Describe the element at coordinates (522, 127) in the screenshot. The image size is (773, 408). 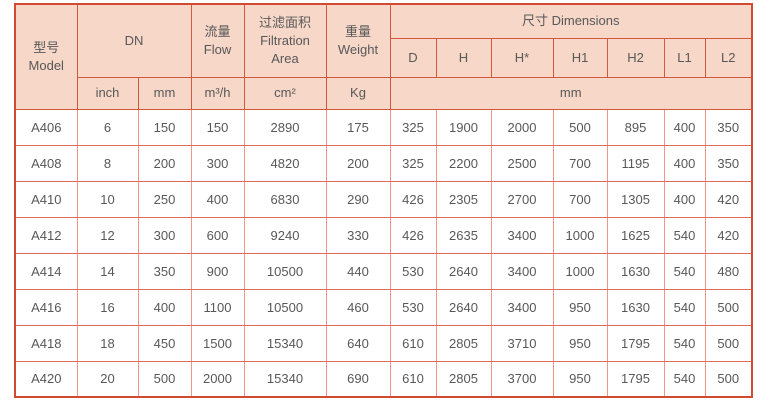
I see `cell-dim-h-star: 2000` at that location.